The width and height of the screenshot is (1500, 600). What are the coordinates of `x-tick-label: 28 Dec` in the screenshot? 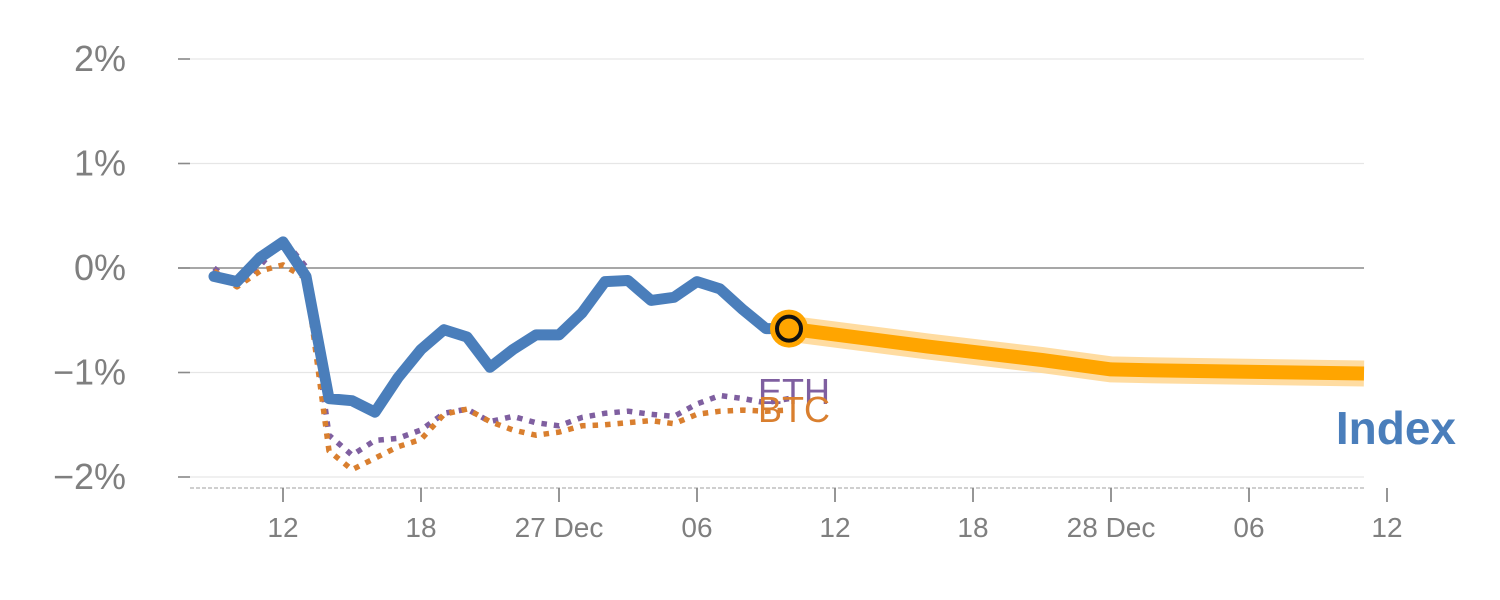 It's located at (1111, 527).